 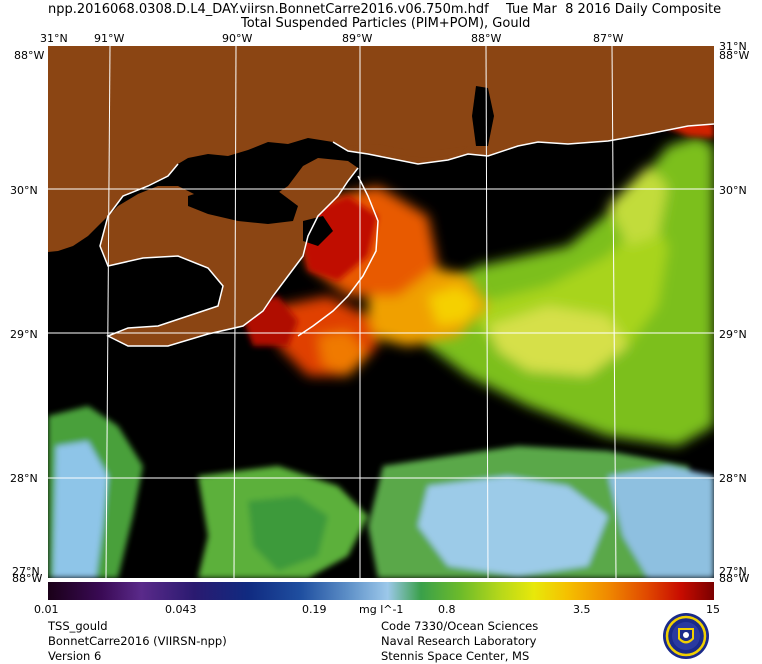 I want to click on corner-label-bottom-right: 88°W, so click(x=734, y=578).